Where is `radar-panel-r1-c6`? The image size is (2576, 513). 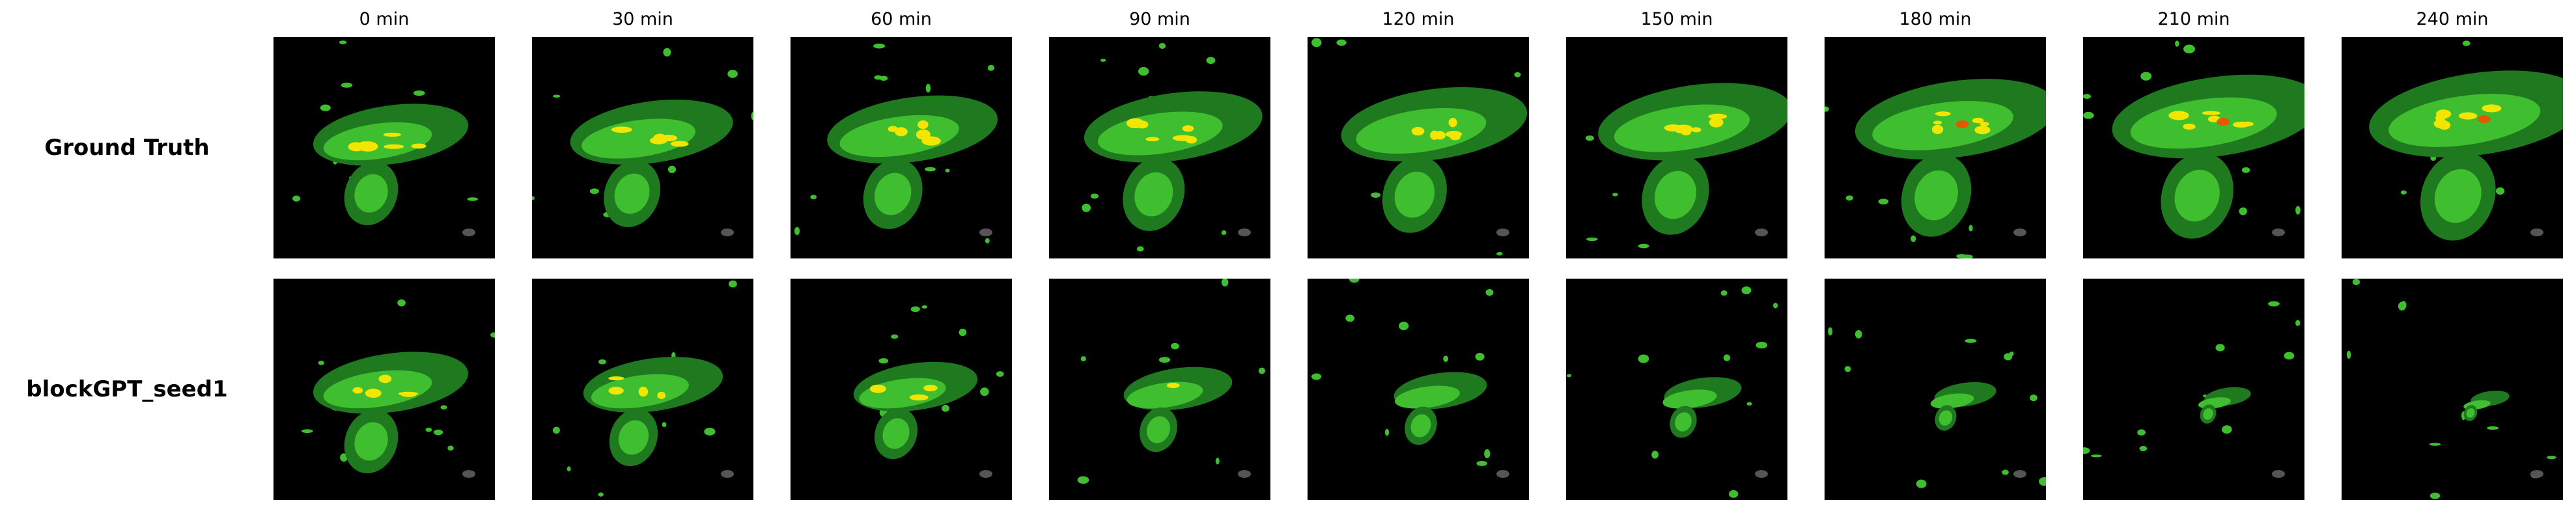 radar-panel-r1-c6 is located at coordinates (1936, 389).